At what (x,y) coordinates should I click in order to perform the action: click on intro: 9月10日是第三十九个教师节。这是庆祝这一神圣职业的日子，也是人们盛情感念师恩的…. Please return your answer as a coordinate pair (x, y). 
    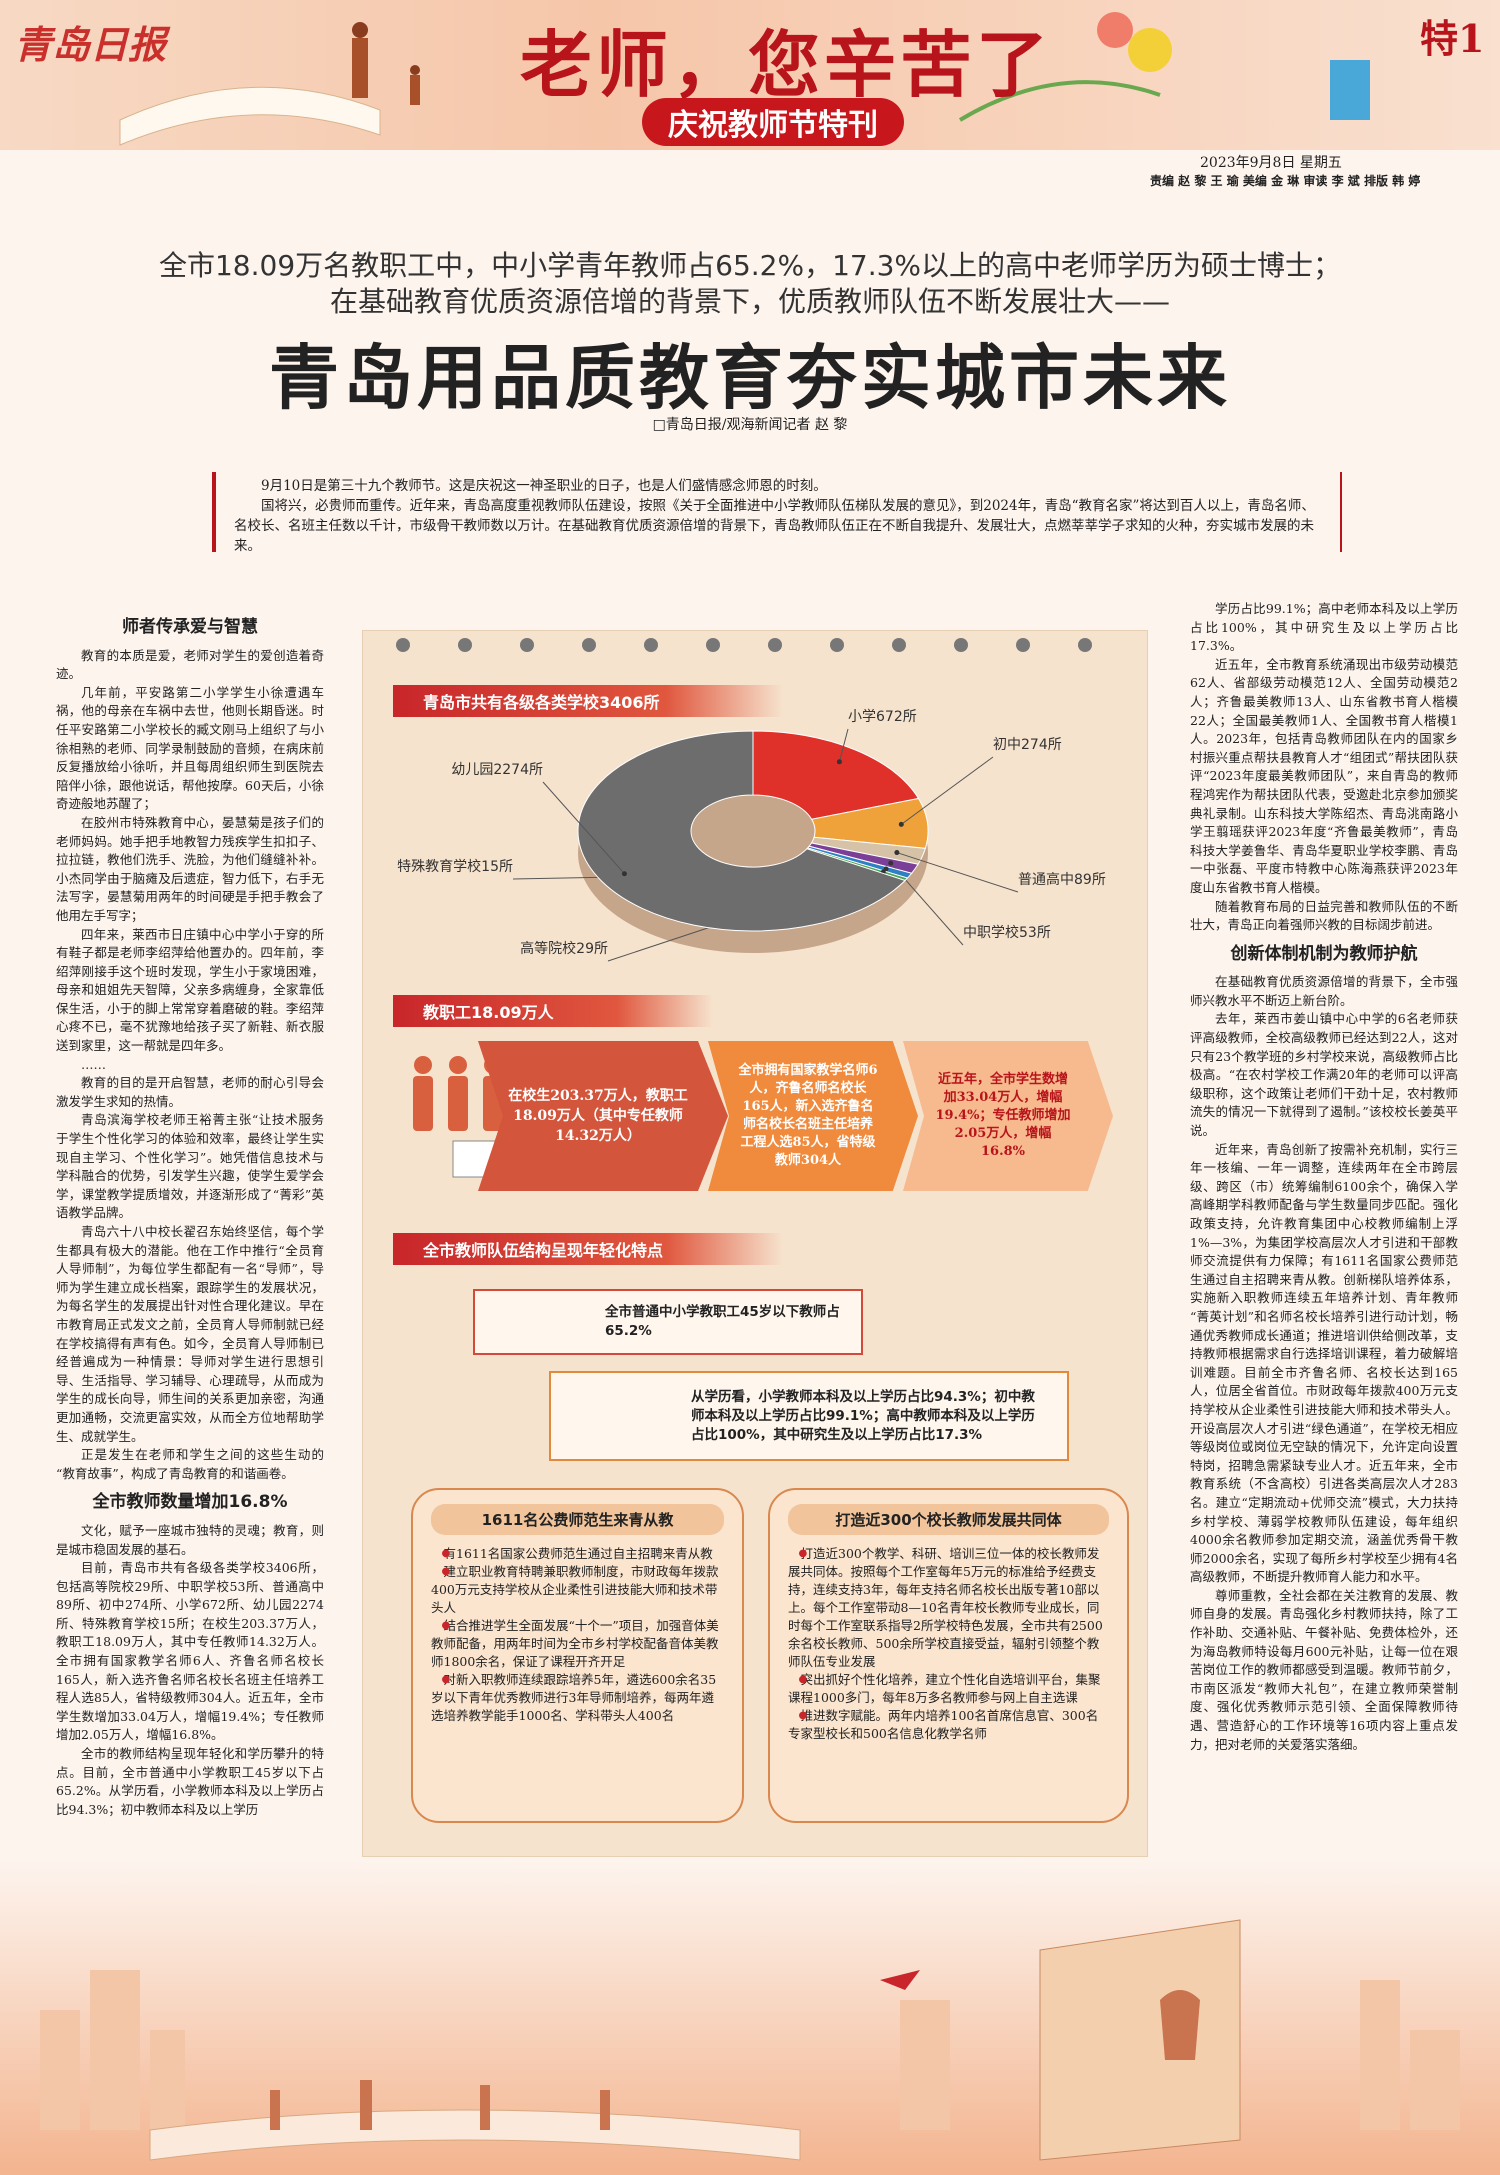
    Looking at the image, I should click on (777, 512).